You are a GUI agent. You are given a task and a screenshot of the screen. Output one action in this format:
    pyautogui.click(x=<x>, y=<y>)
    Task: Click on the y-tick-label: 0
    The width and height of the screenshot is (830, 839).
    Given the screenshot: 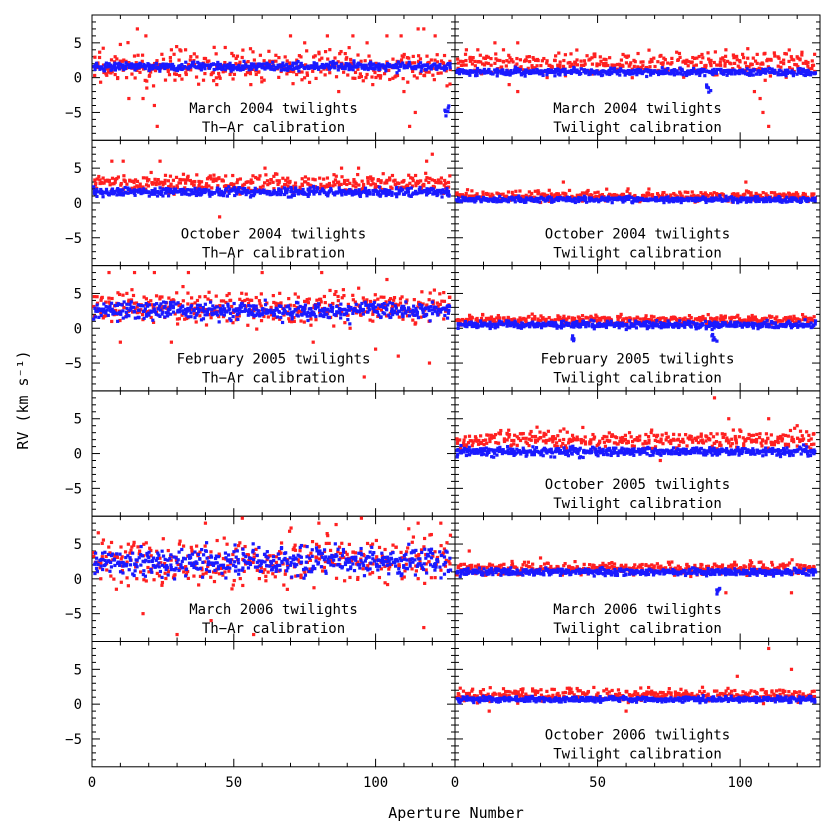 What is the action you would take?
    pyautogui.click(x=78, y=79)
    